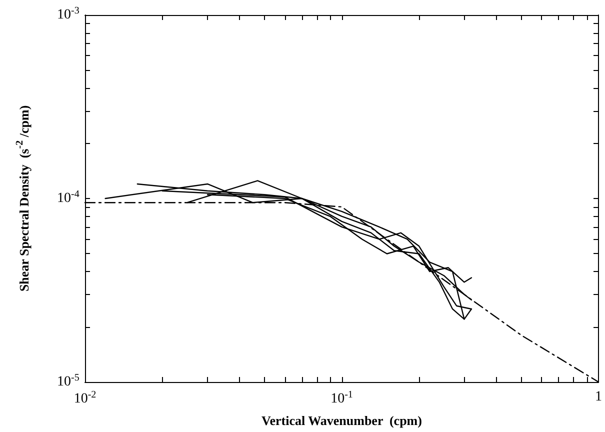 This screenshot has width=605, height=432. Describe the element at coordinates (23, 198) in the screenshot. I see `y-axis-title: Shear Spectral Density (s-2 /cpm)` at that location.